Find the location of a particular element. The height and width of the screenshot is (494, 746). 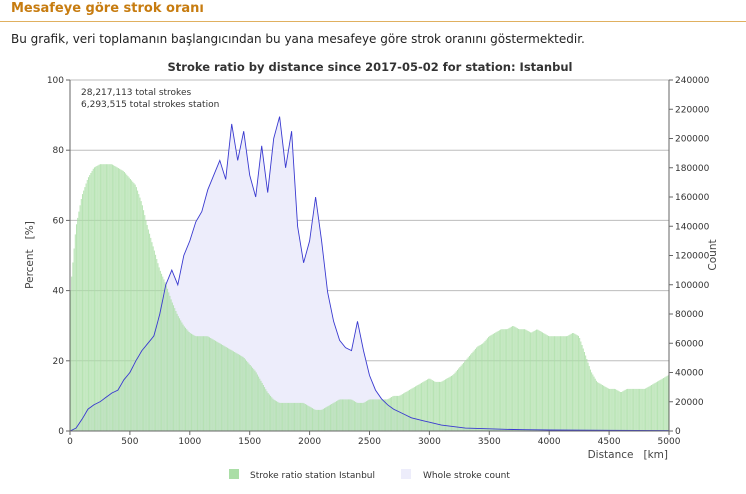

y-right-tick-label: 60000 is located at coordinates (689, 344).